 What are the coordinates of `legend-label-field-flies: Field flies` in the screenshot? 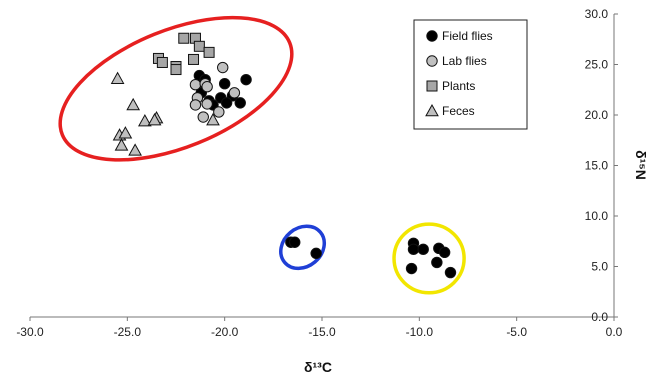 It's located at (467, 36).